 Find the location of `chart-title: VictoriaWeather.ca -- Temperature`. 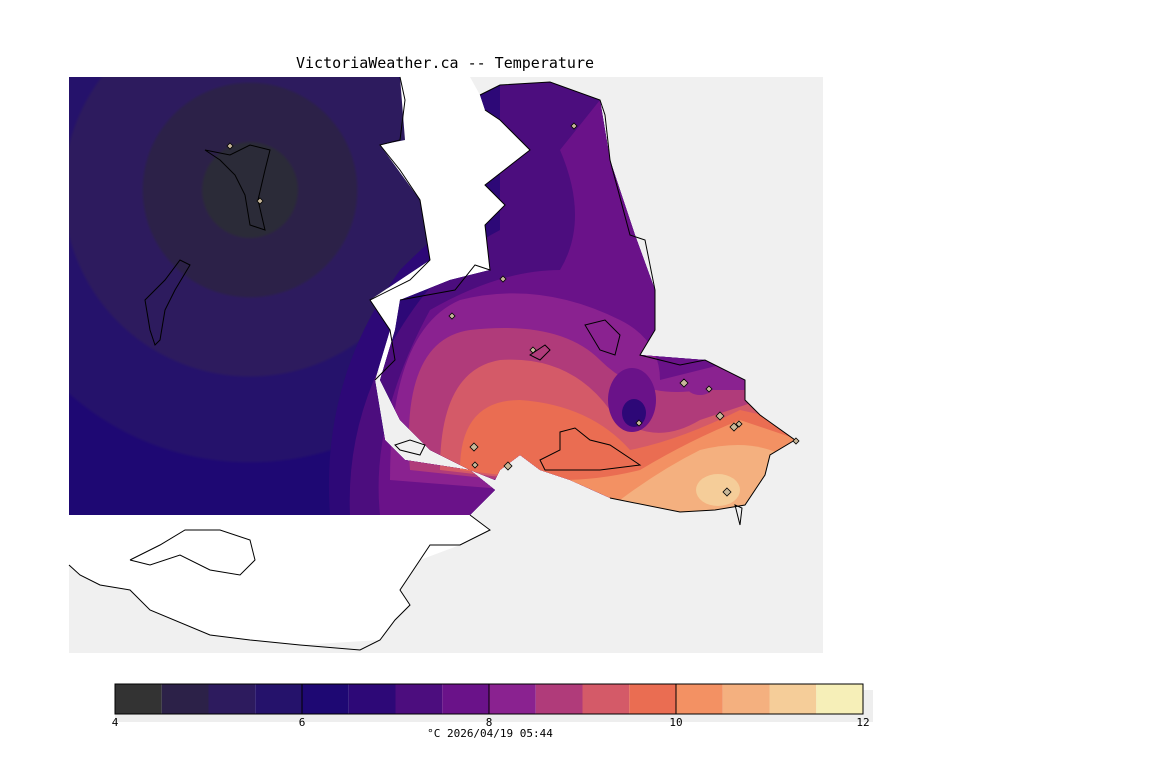

chart-title: VictoriaWeather.ca -- Temperature is located at coordinates (444, 63).